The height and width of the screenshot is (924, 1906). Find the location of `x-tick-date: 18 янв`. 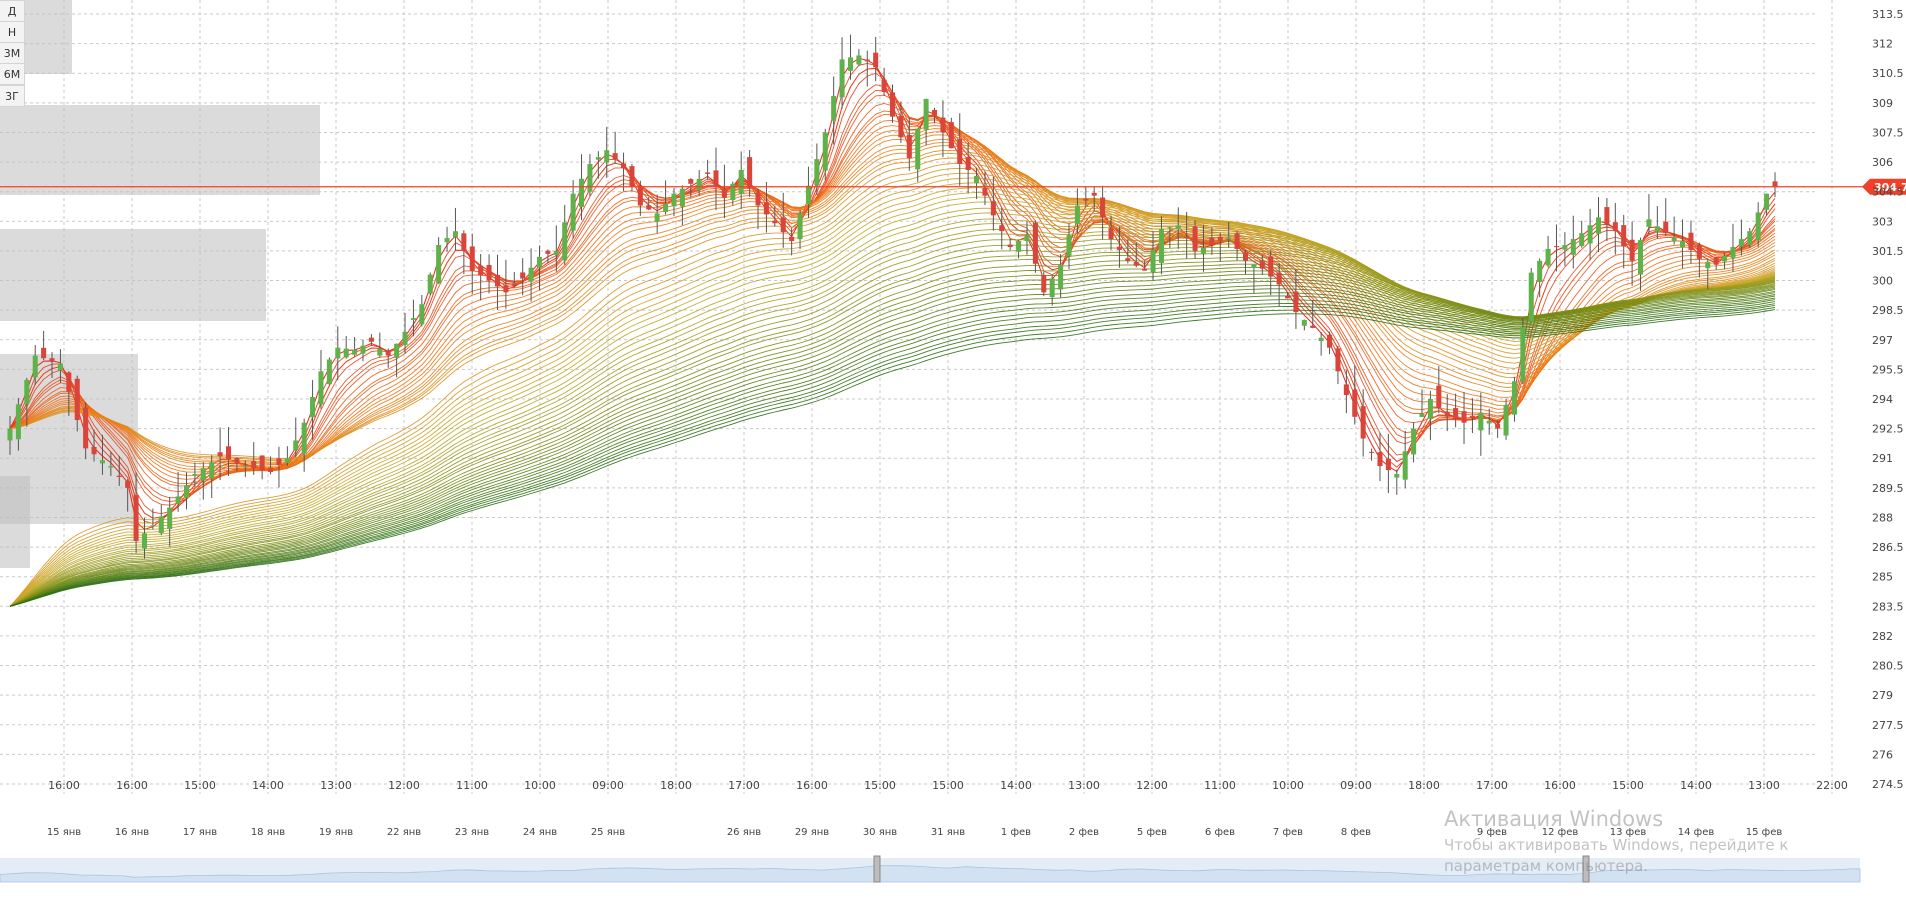

x-tick-date: 18 янв is located at coordinates (268, 832).